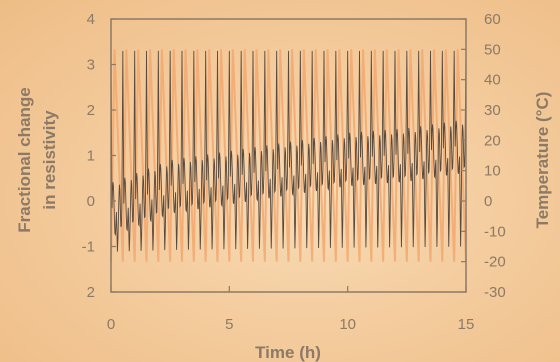 The width and height of the screenshot is (560, 362). Describe the element at coordinates (488, 201) in the screenshot. I see `y-right-tick-label: 0` at that location.